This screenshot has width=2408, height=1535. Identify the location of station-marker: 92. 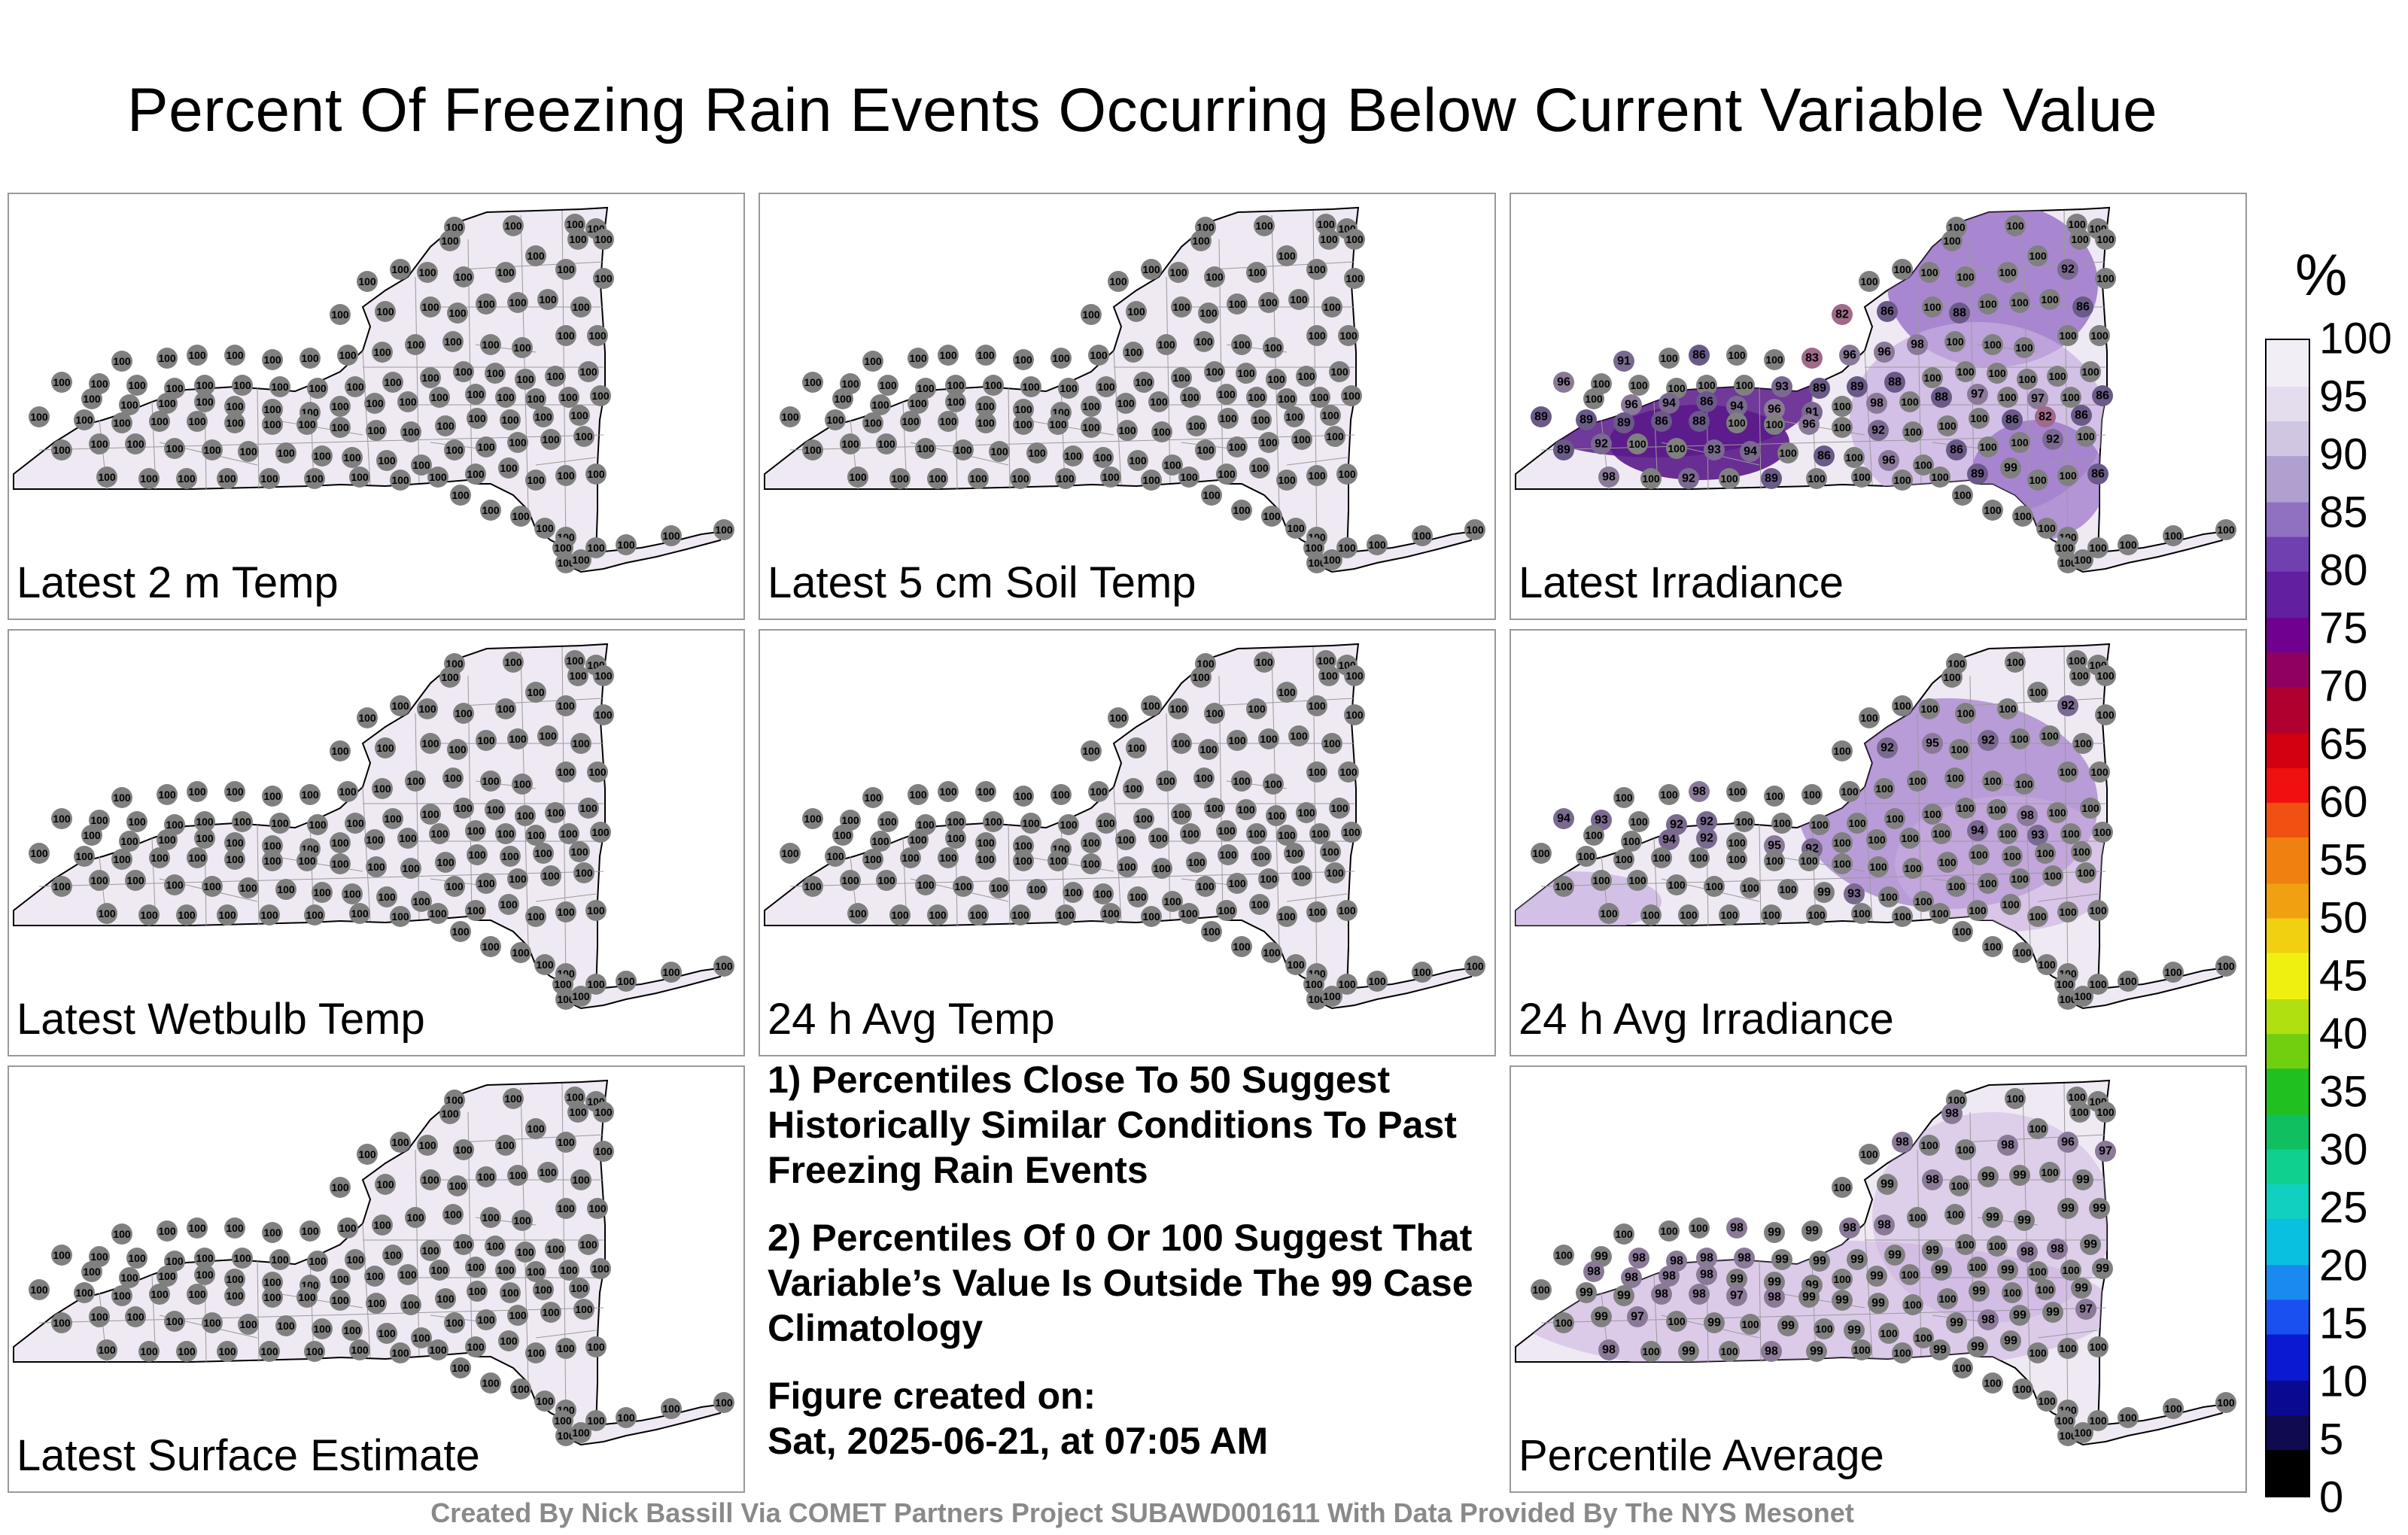
(1706, 838).